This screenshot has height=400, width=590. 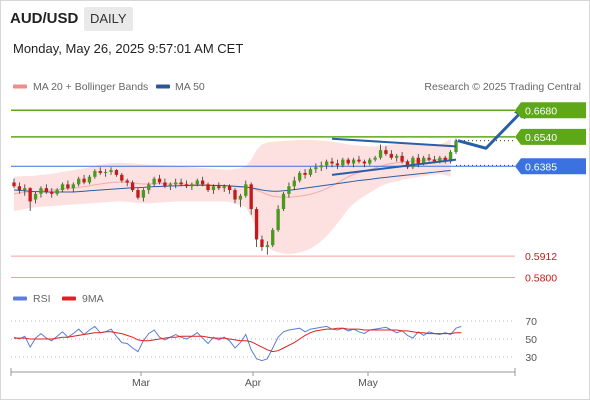 I want to click on level-tag-0.6680, so click(x=550, y=110).